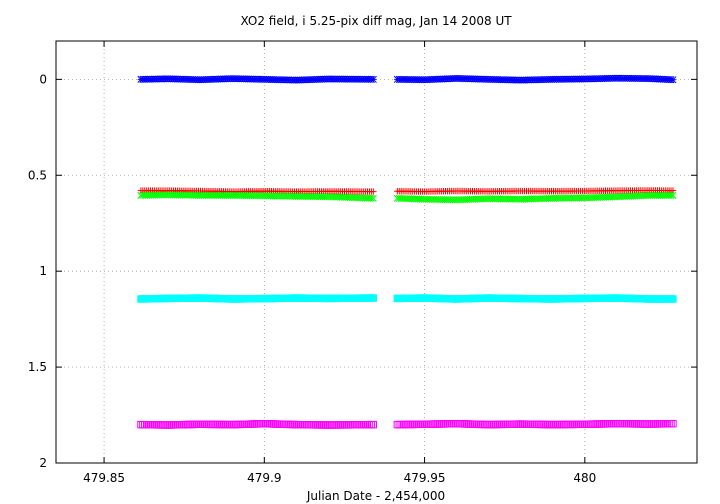  What do you see at coordinates (43, 463) in the screenshot?
I see `y-tick-label: 2` at bounding box center [43, 463].